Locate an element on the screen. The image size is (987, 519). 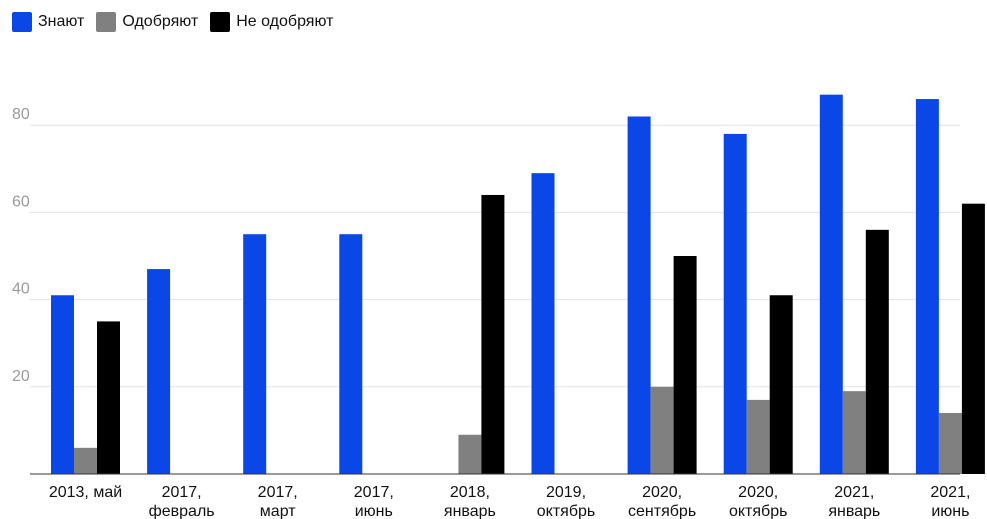
legend-item-odobryayut: Одобряют is located at coordinates (147, 22).